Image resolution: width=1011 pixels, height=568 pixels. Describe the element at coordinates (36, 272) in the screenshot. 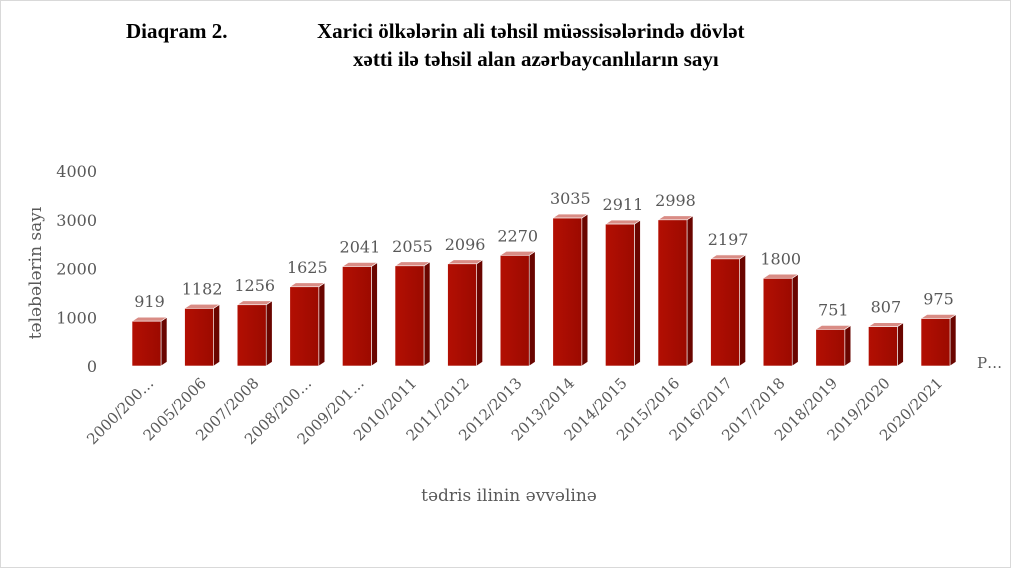

I see `y-axis-title: tələbələrin sayı` at that location.